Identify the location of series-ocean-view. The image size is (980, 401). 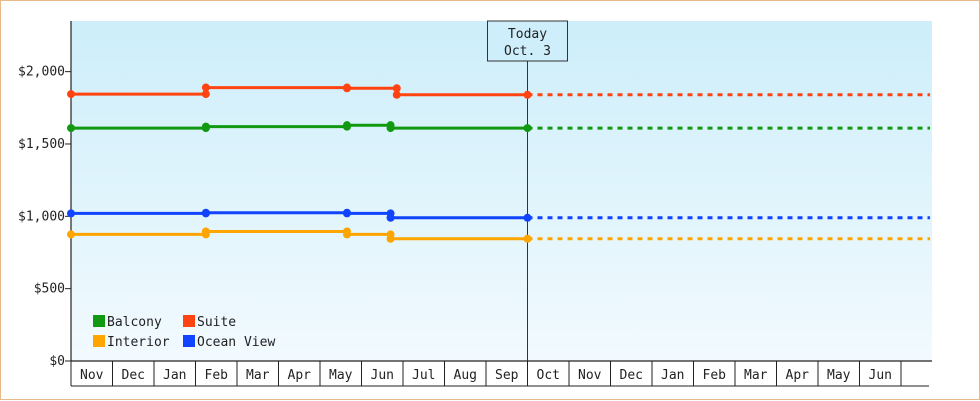
(499, 215).